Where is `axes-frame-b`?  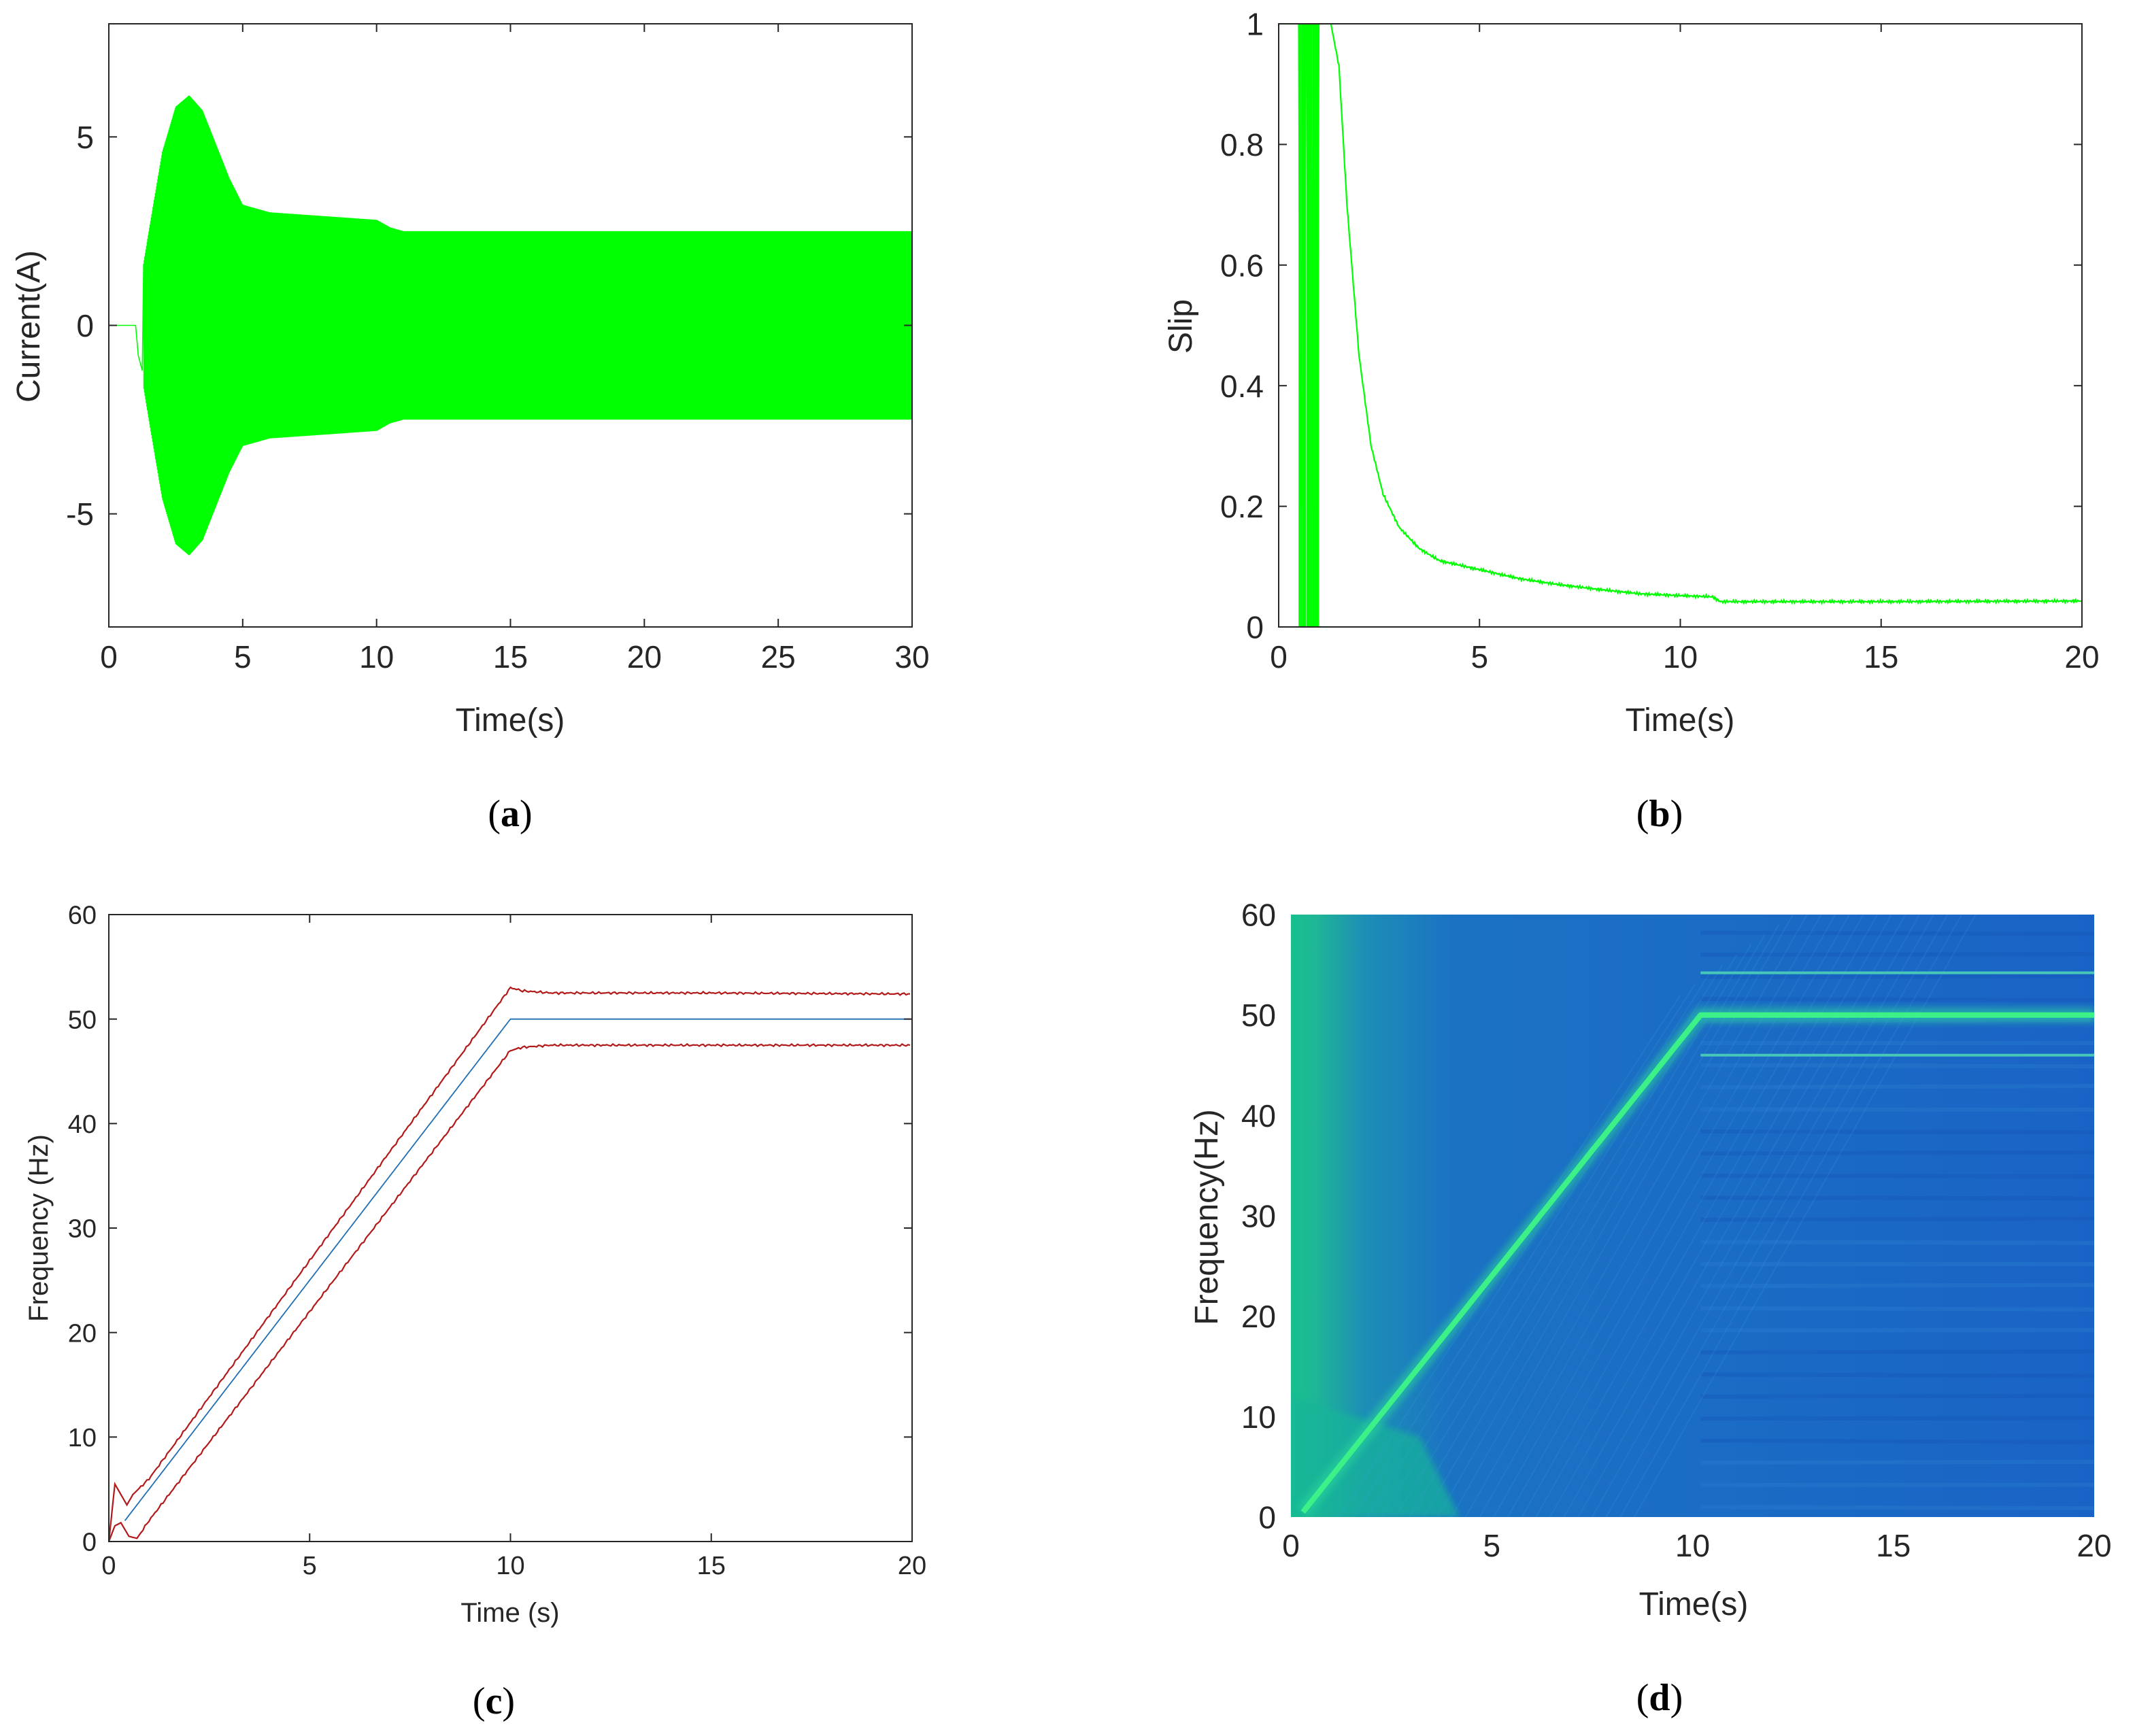 axes-frame-b is located at coordinates (1680, 325).